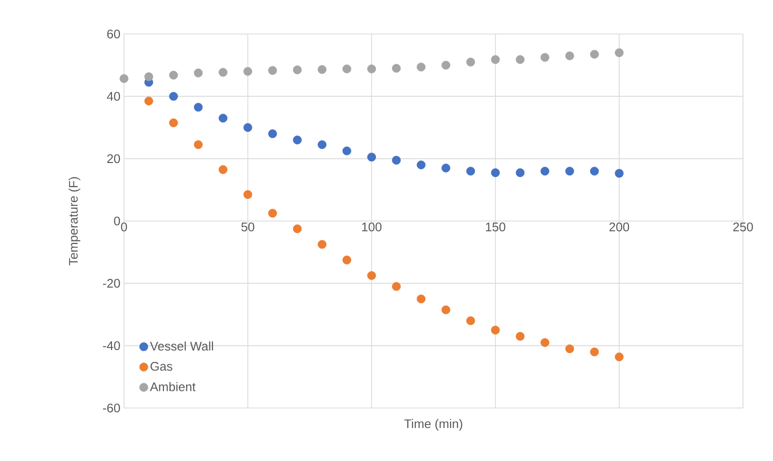 Image resolution: width=773 pixels, height=461 pixels. Describe the element at coordinates (111, 283) in the screenshot. I see `y-tick-label: -20` at that location.